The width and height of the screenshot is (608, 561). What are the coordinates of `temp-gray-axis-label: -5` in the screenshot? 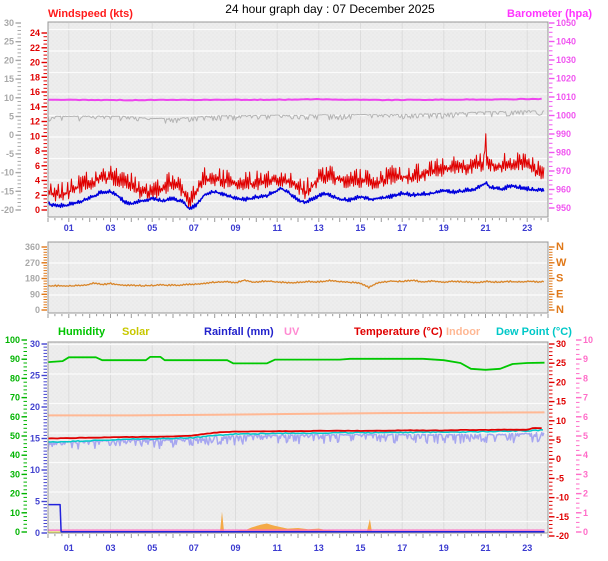 It's located at (10, 154).